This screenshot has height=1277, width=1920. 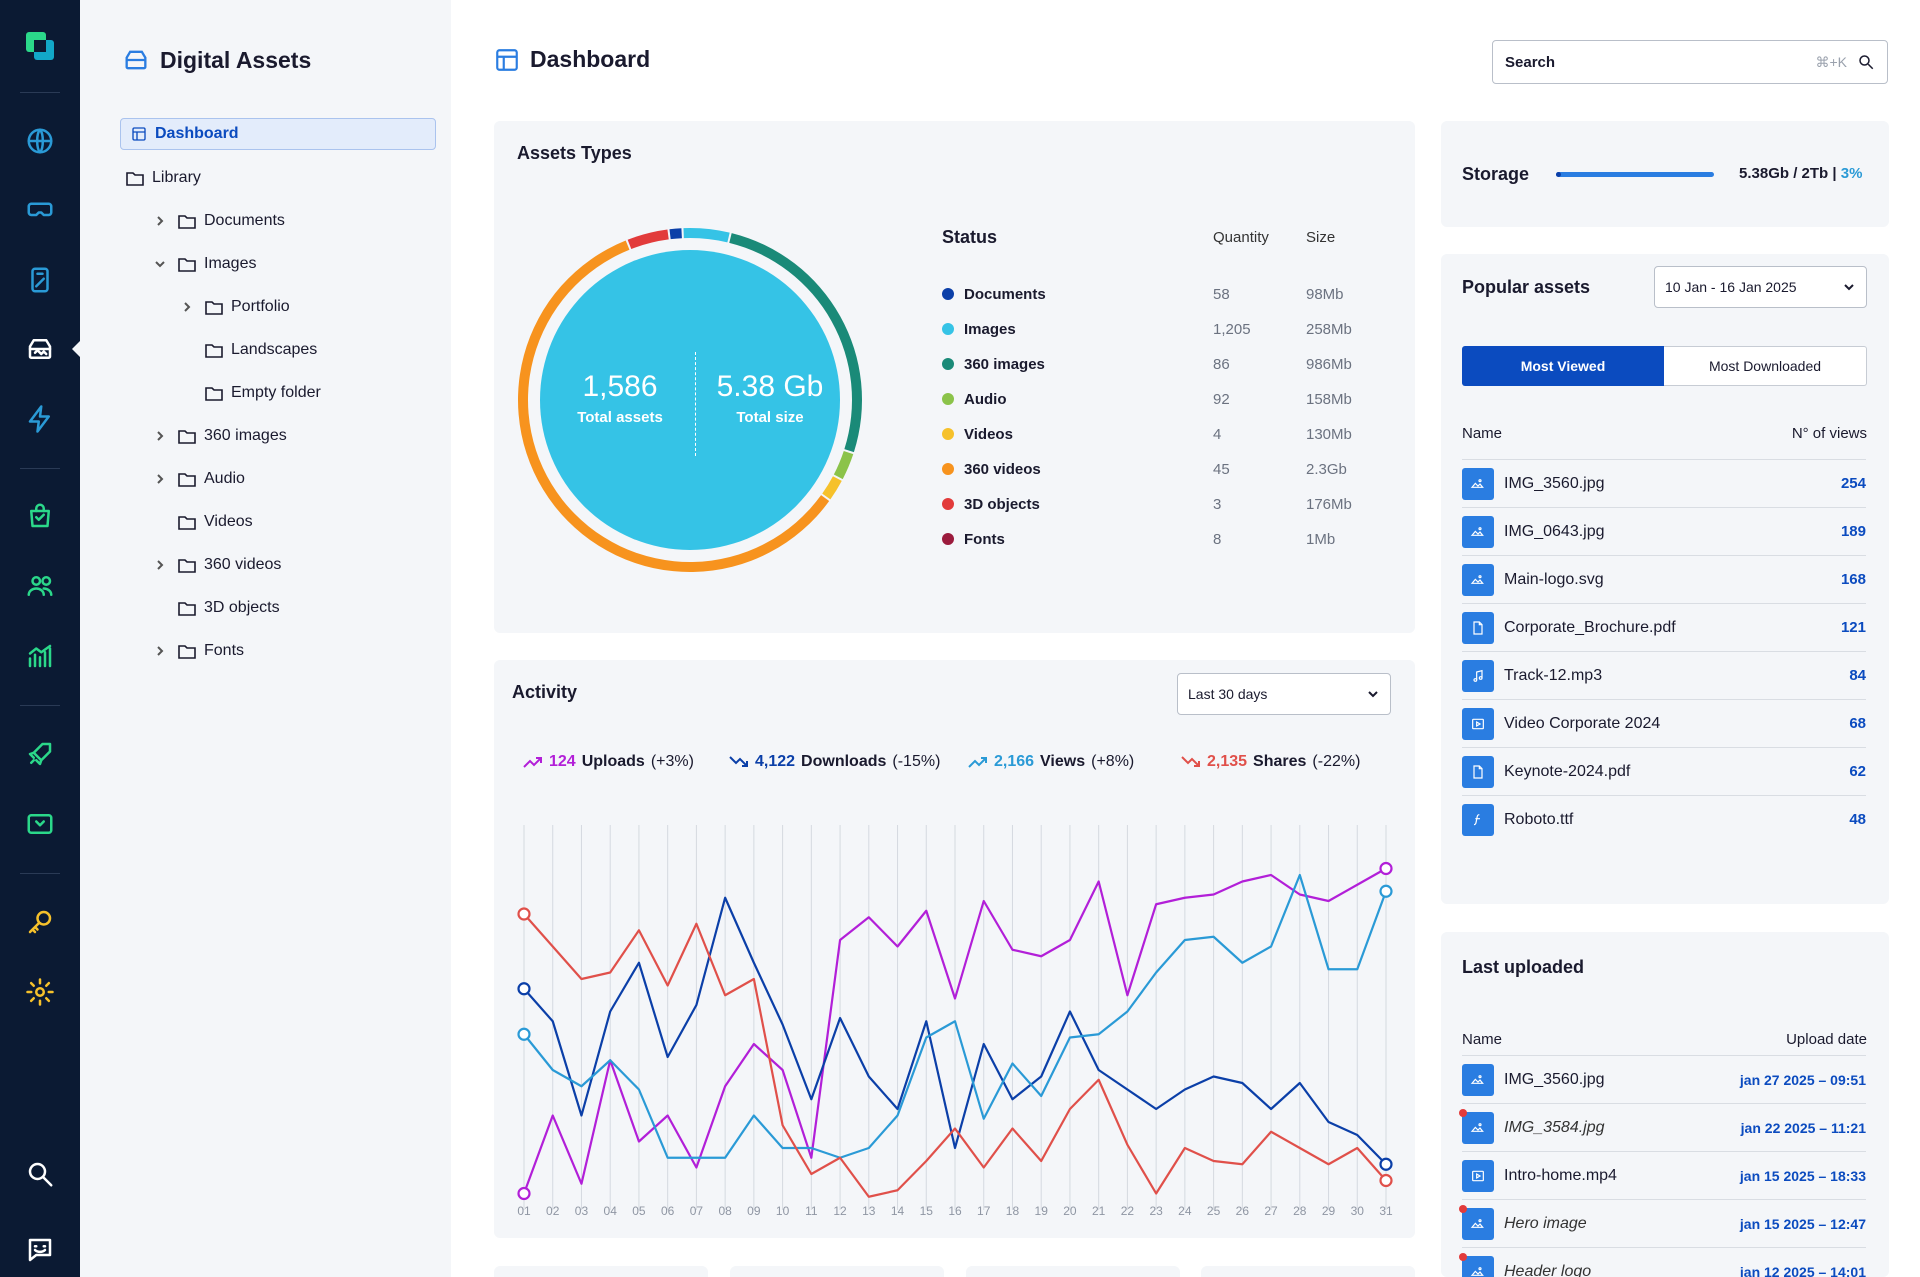 I want to click on asset-name: Roboto.ttf, so click(x=1539, y=819).